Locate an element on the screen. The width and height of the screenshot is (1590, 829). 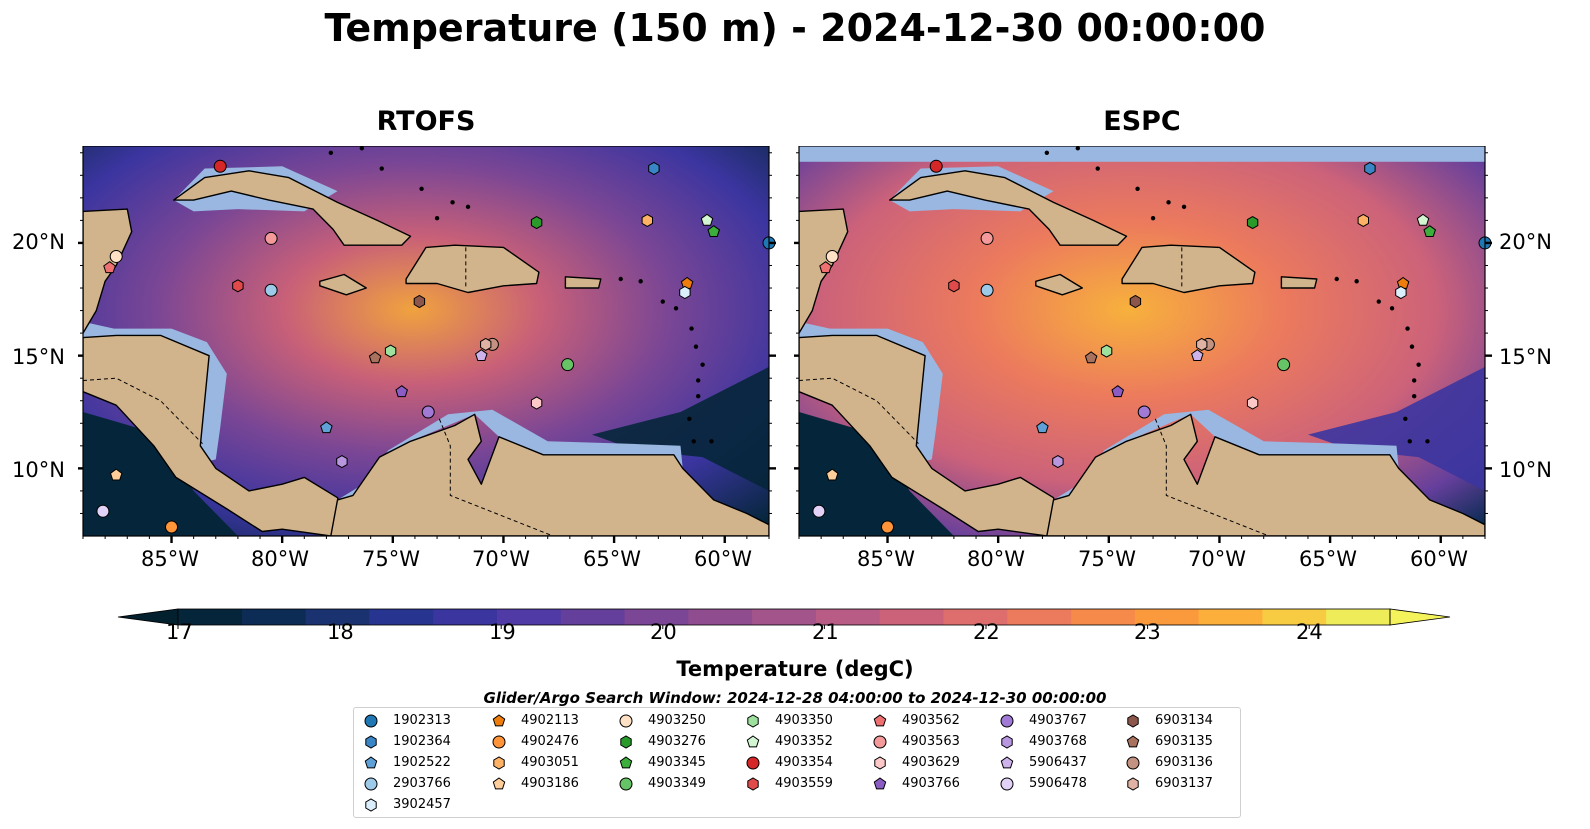
legend-item-1902522: 1902522 is located at coordinates (406, 762).